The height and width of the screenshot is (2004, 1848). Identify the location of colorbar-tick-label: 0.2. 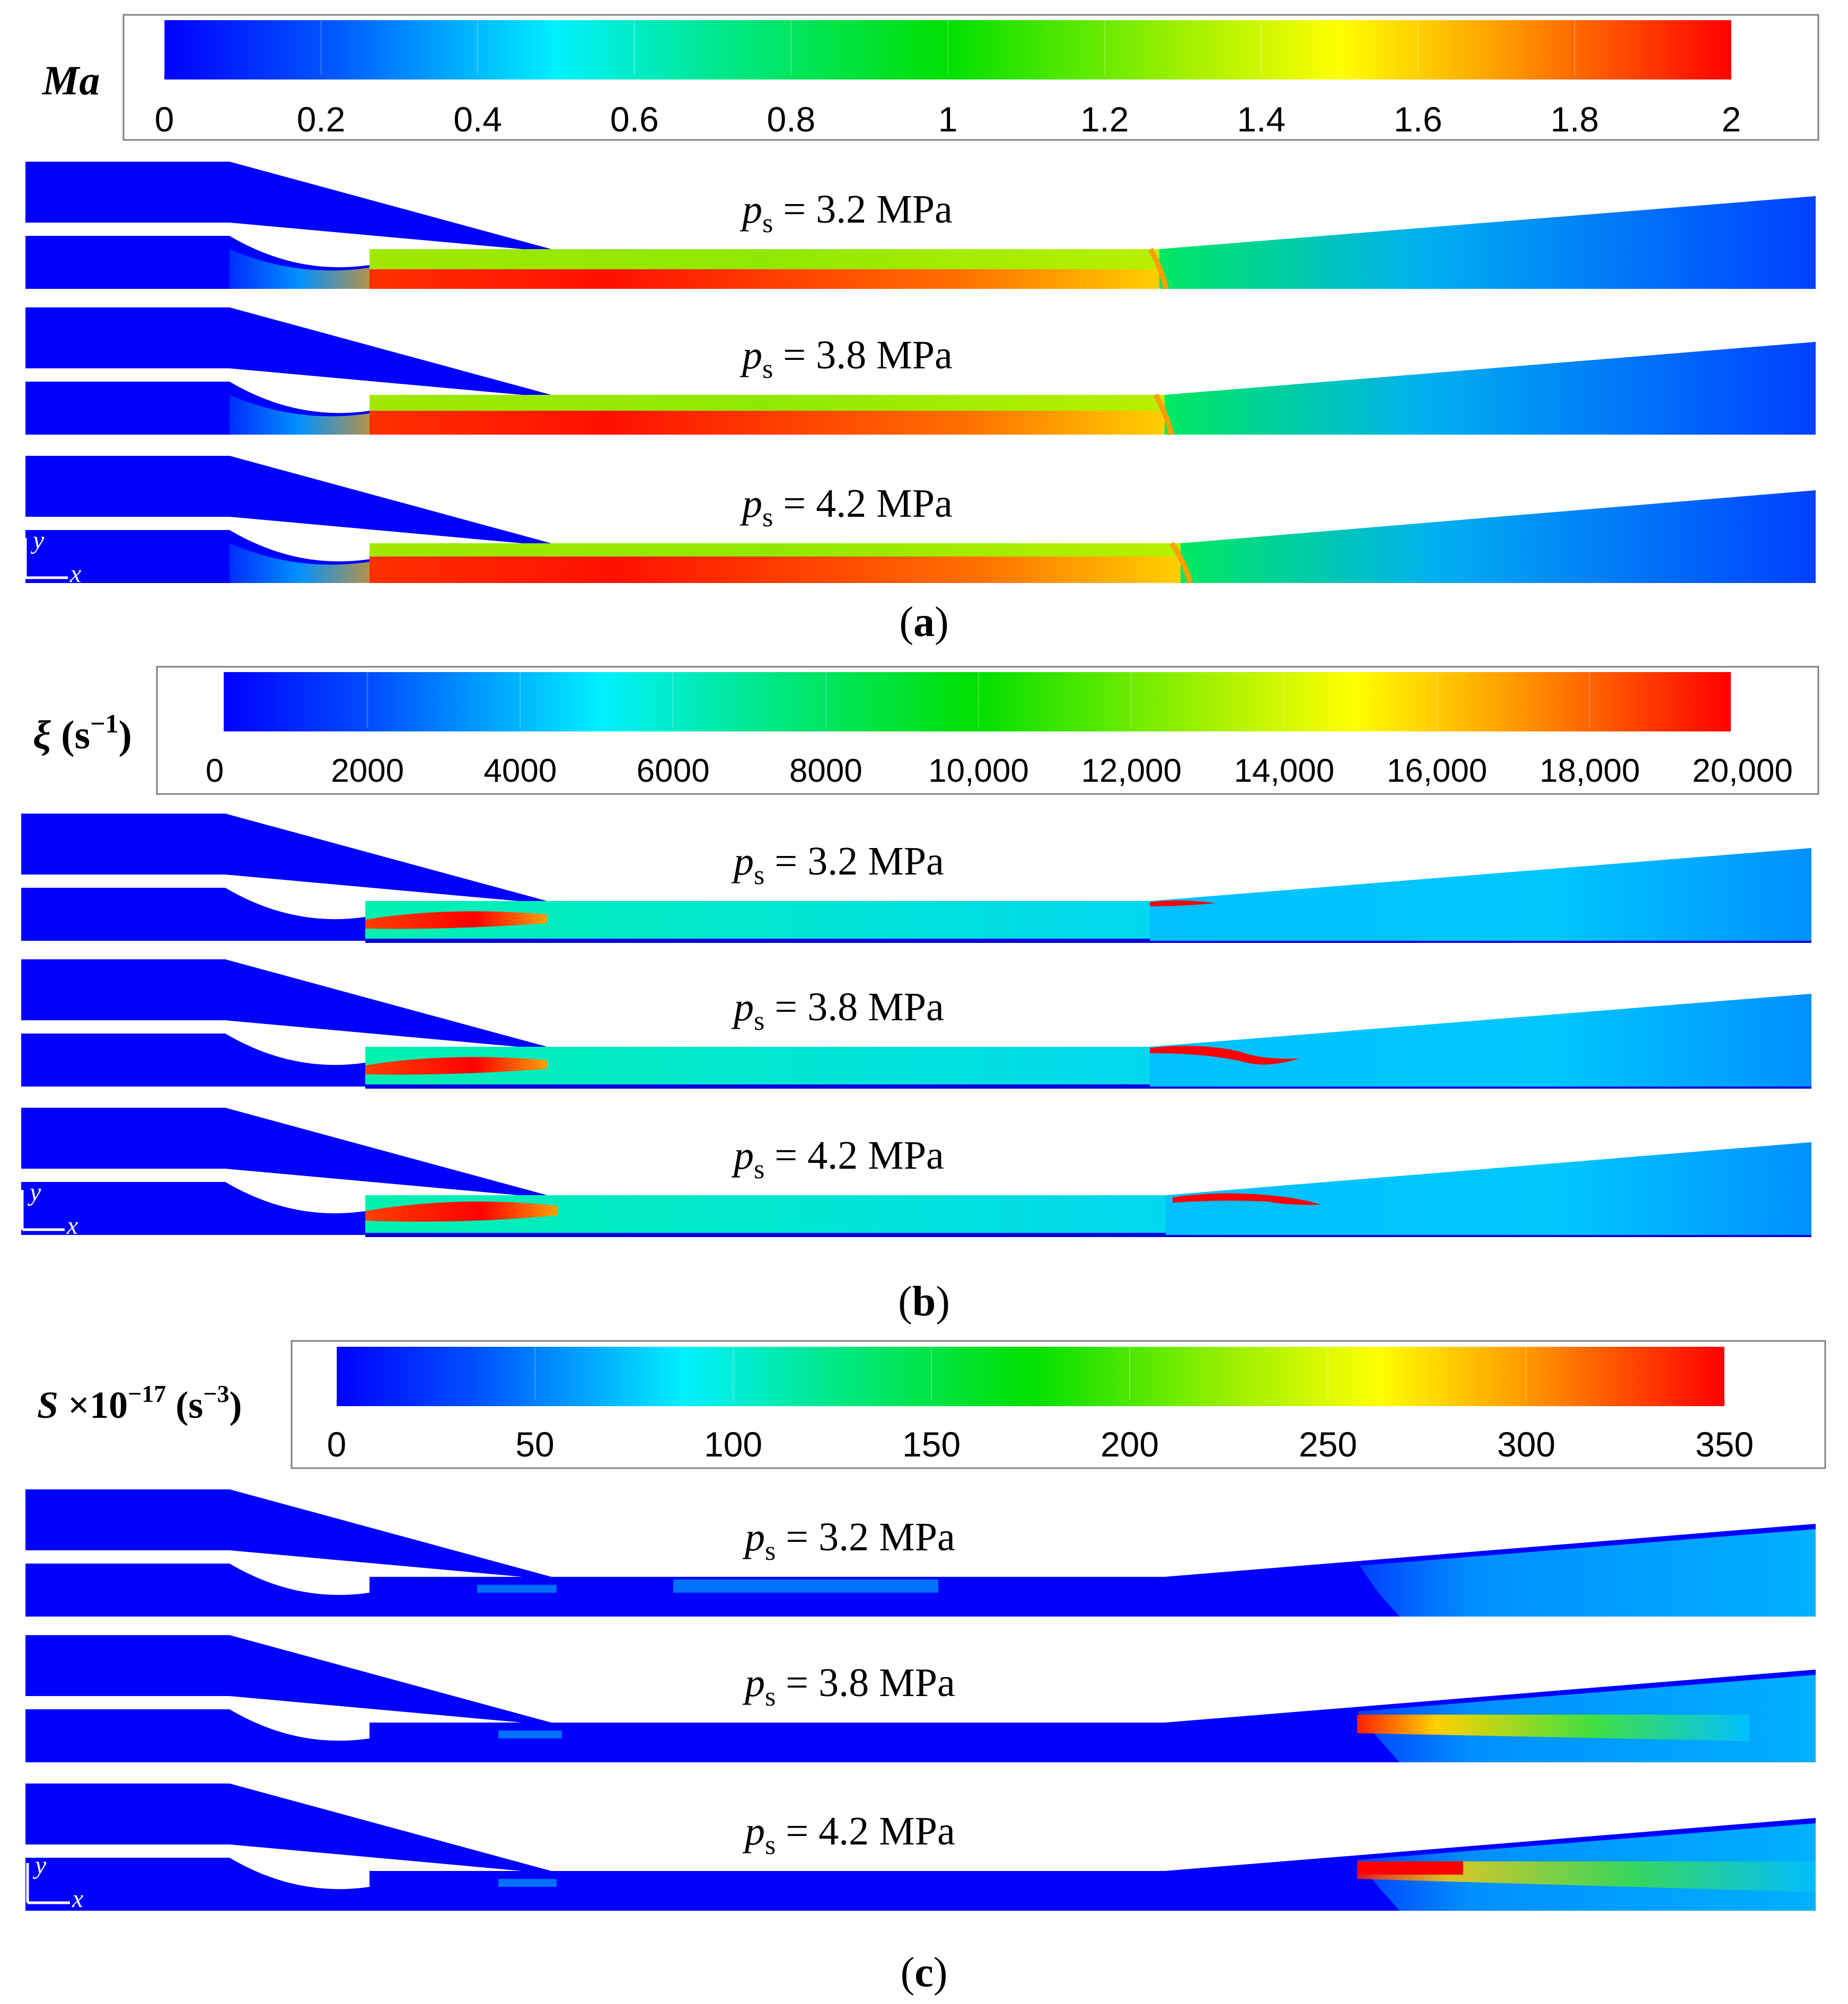
(322, 119).